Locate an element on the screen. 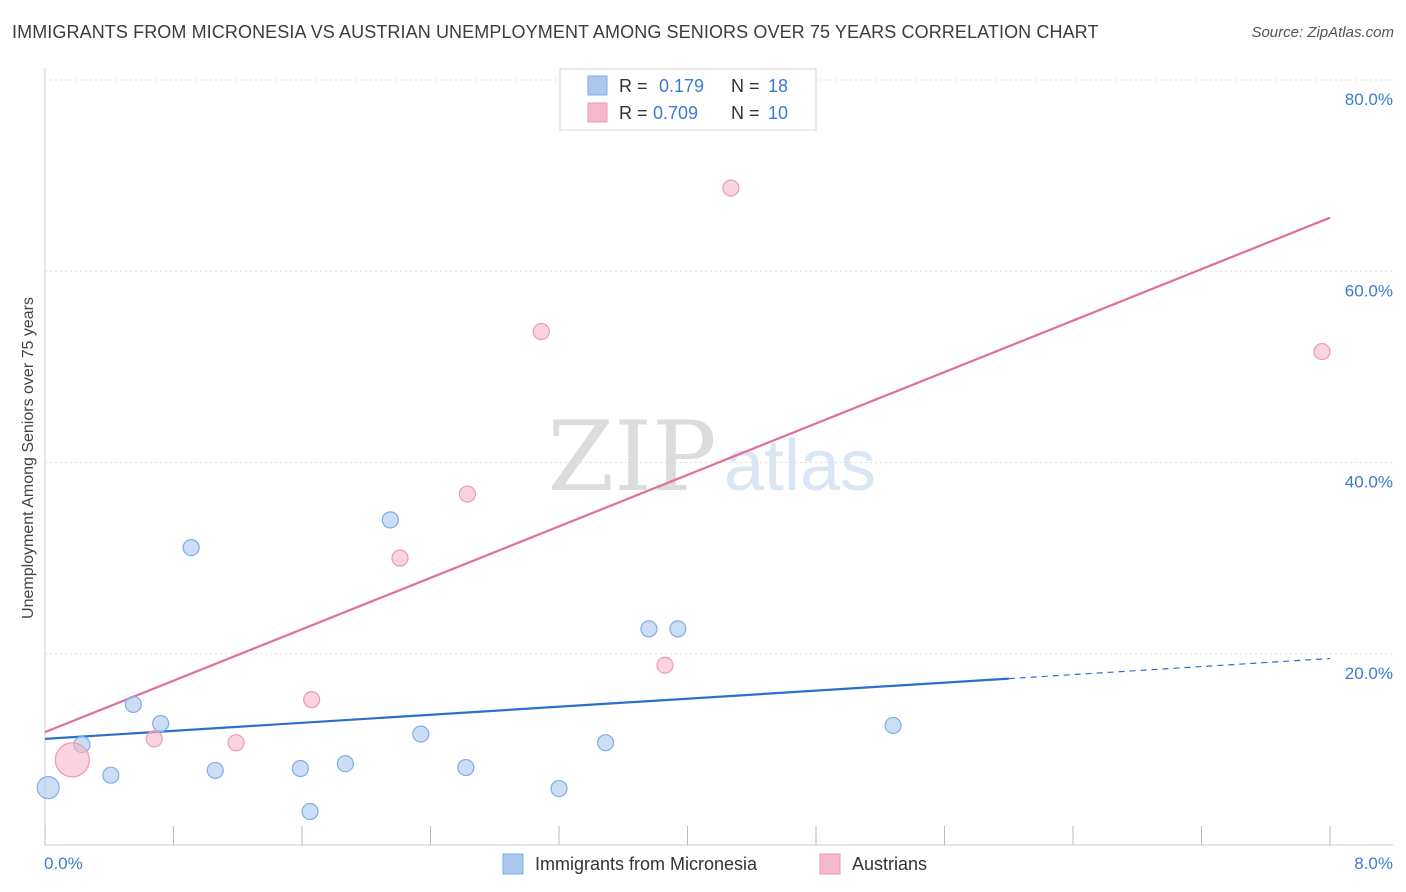  series-legend-swatch-austrians is located at coordinates (830, 864).